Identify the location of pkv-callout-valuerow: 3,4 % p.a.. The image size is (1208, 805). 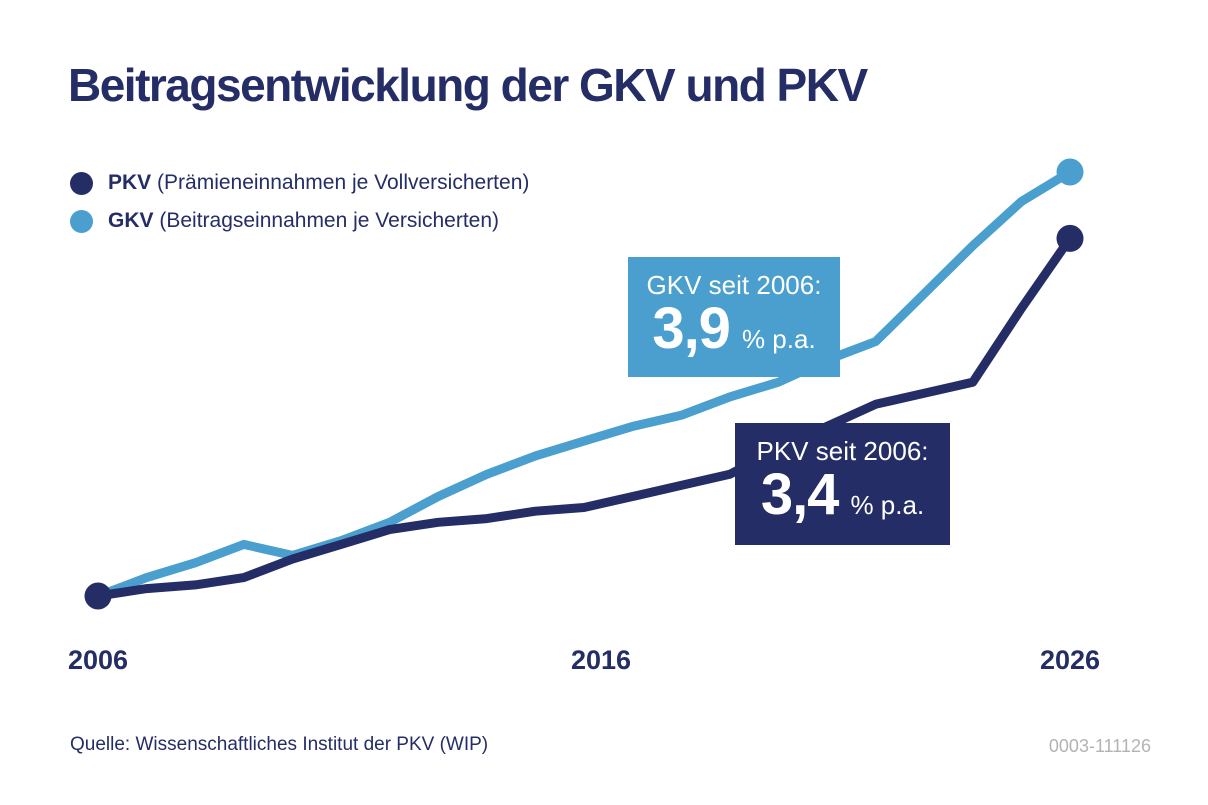
(842, 495).